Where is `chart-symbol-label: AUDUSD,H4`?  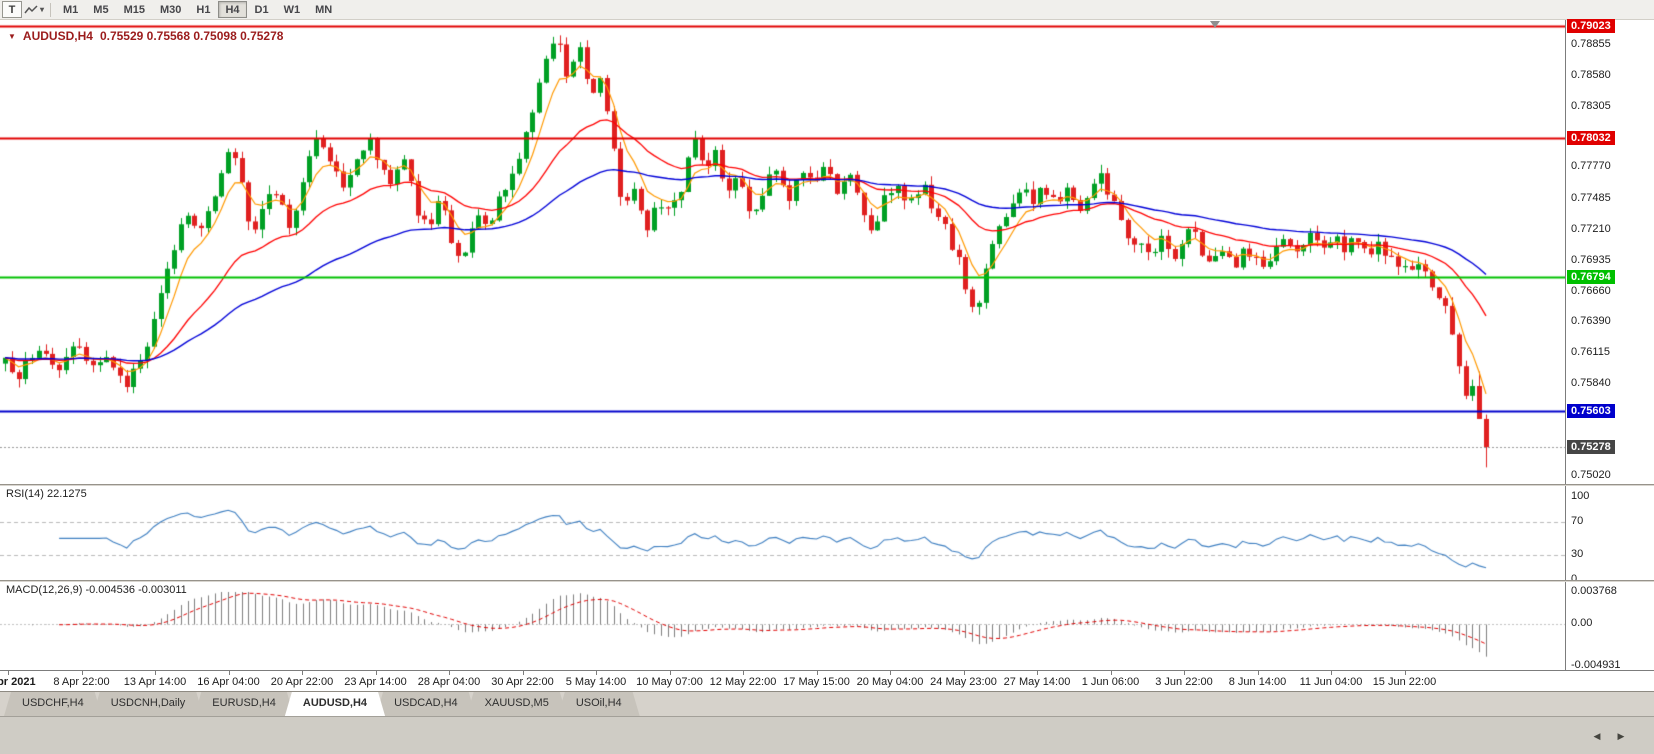
chart-symbol-label: AUDUSD,H4 is located at coordinates (57, 36).